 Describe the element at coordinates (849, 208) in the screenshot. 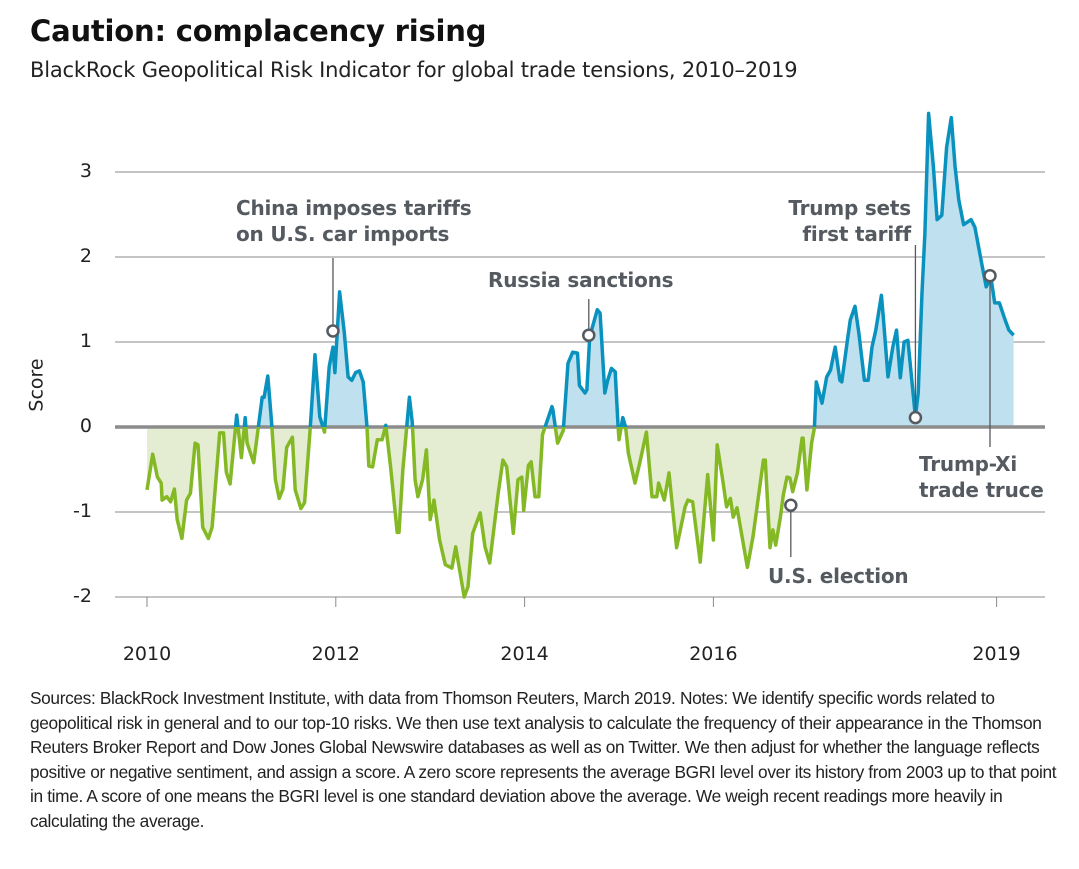

I see `annotation-line: Trump sets` at that location.